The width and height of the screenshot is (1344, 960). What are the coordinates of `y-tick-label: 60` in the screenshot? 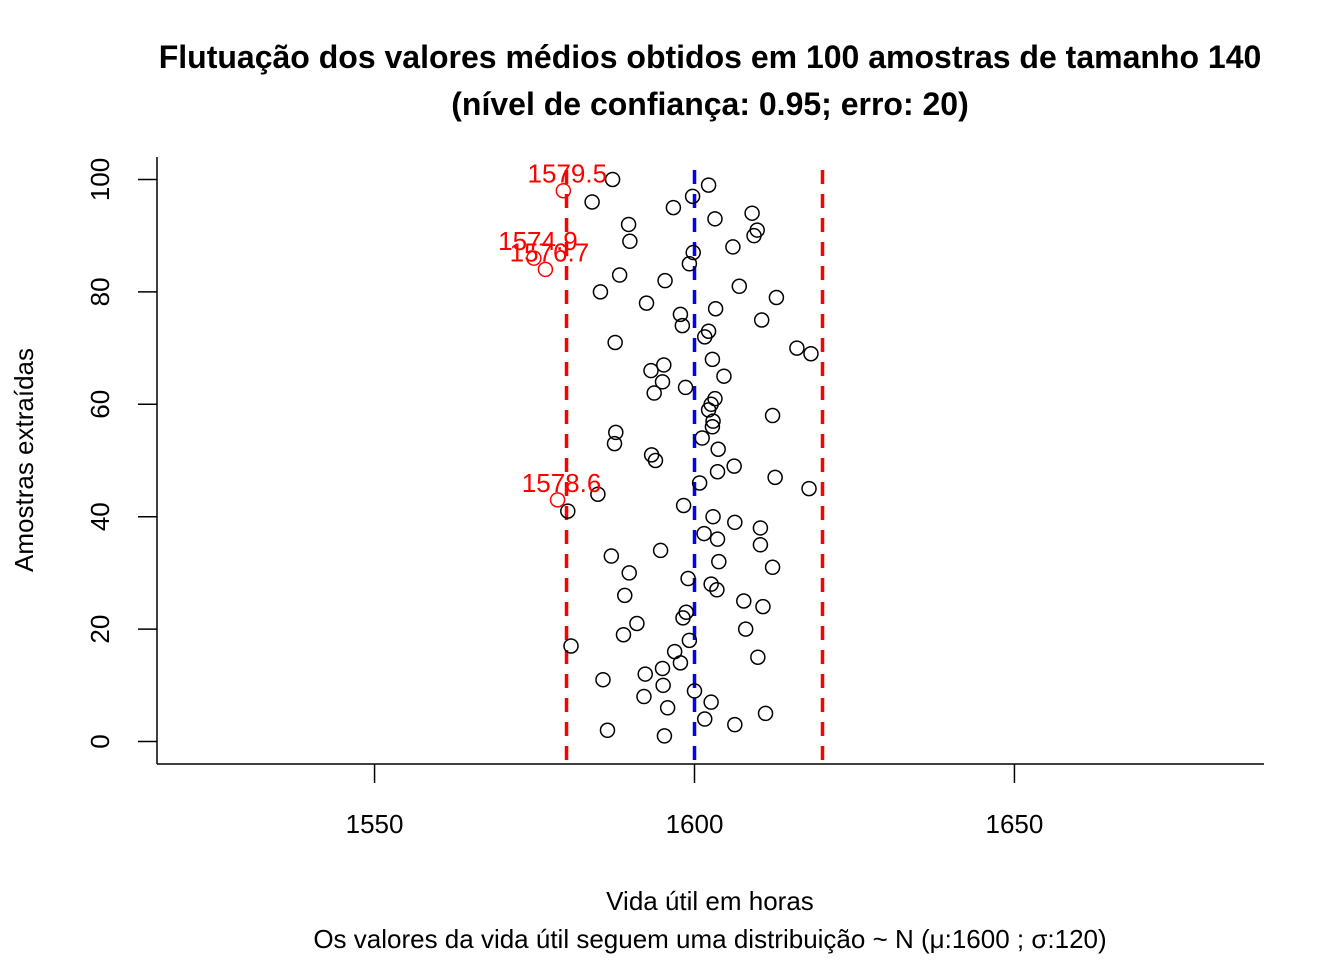 It's located at (100, 404).